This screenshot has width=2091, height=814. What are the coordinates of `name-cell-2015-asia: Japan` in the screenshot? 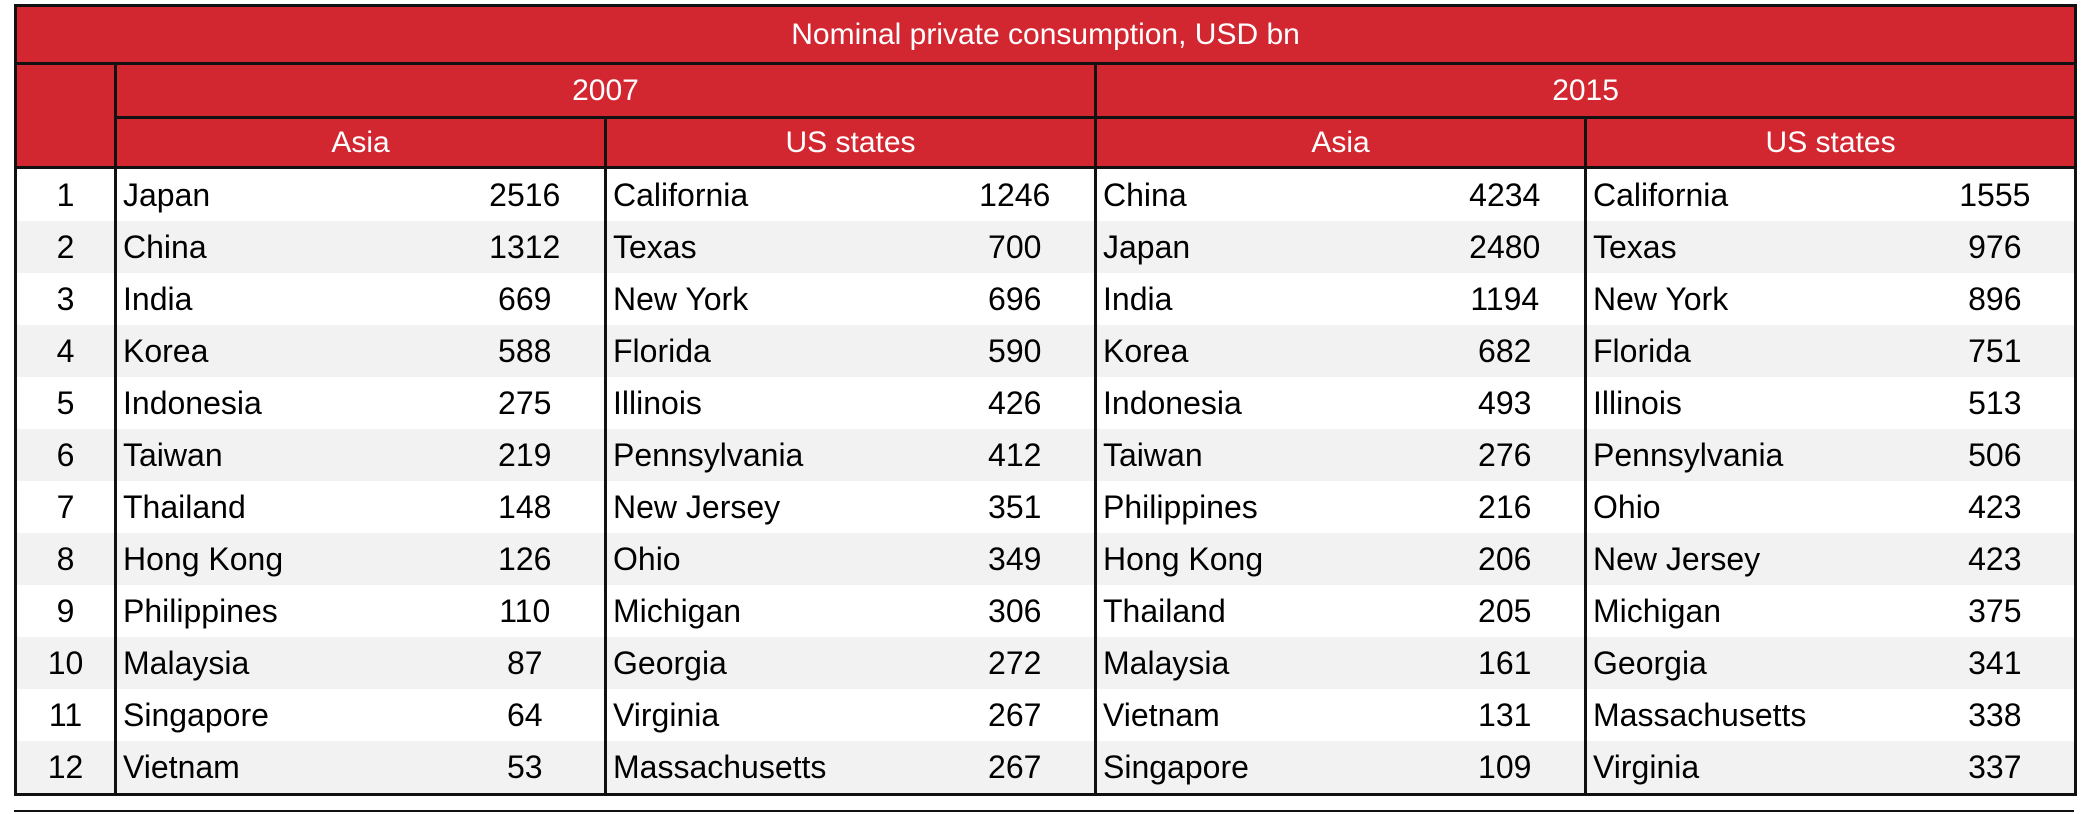 It's located at (1260, 247).